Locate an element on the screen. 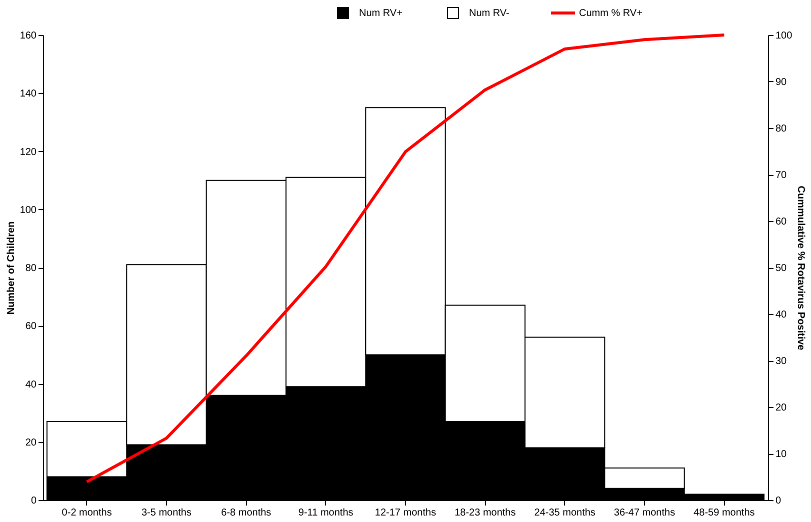 The image size is (811, 522). y2-tick-label: 90 is located at coordinates (782, 82).